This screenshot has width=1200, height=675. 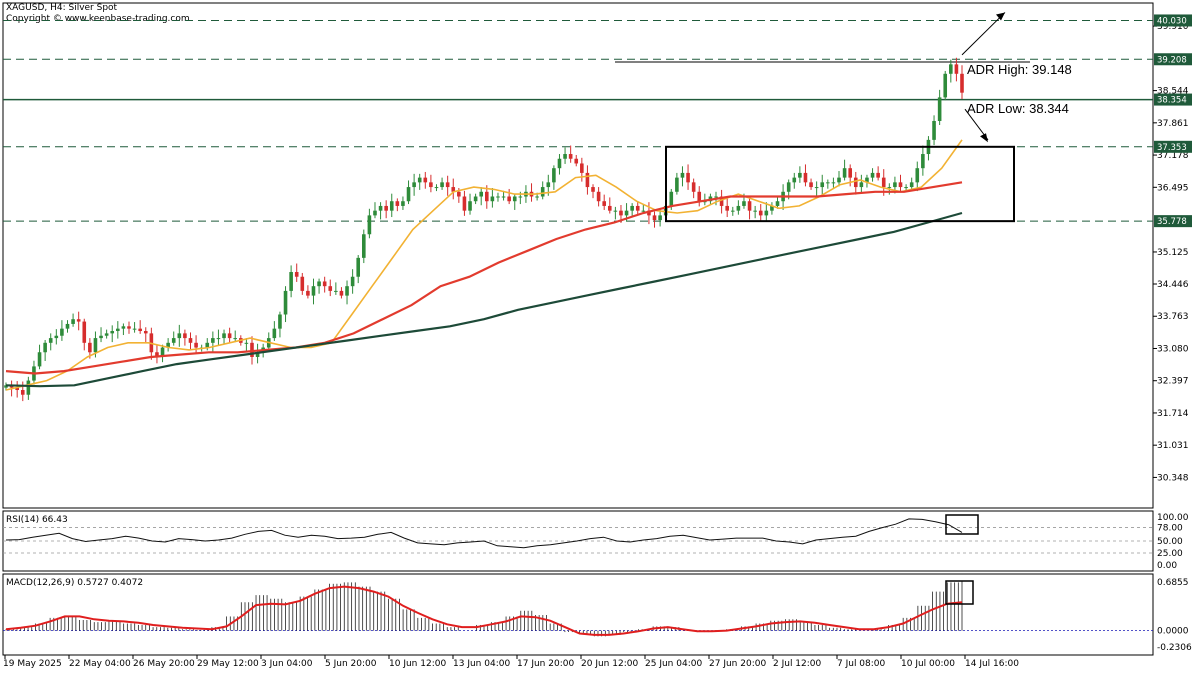 I want to click on time-tick-label: 27 Jun 20:00, so click(x=737, y=664).